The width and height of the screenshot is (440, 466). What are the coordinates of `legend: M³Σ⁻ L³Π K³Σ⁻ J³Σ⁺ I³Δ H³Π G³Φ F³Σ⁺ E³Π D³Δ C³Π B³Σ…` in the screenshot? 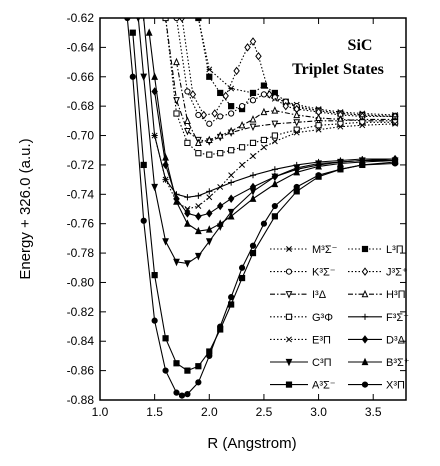 It's located at (340, 318).